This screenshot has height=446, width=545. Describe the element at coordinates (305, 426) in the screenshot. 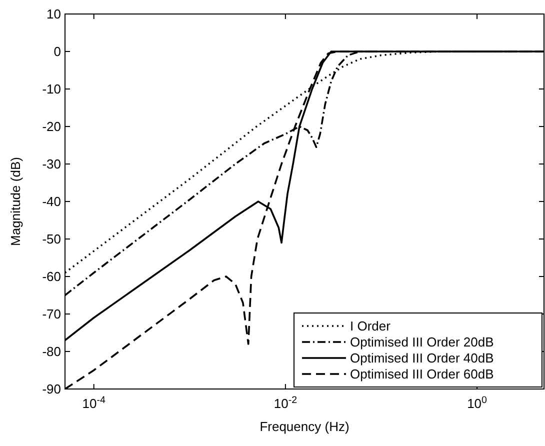

I see `x-axis-title: Frequency (Hz)` at that location.